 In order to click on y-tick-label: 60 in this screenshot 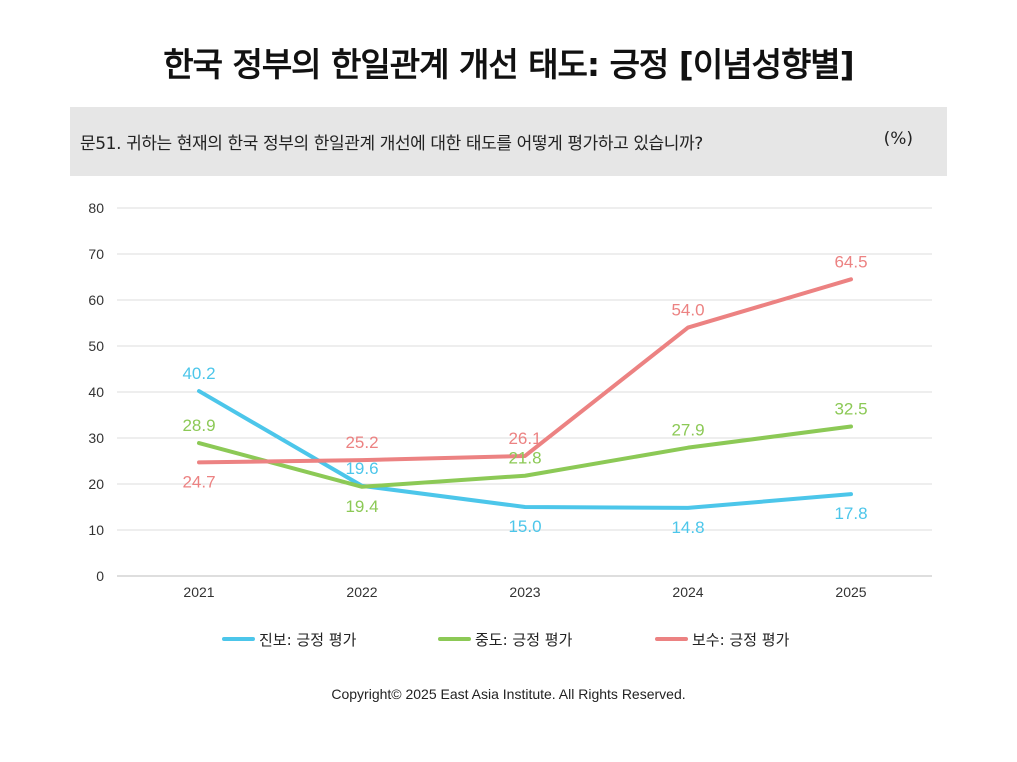, I will do `click(96, 300)`.